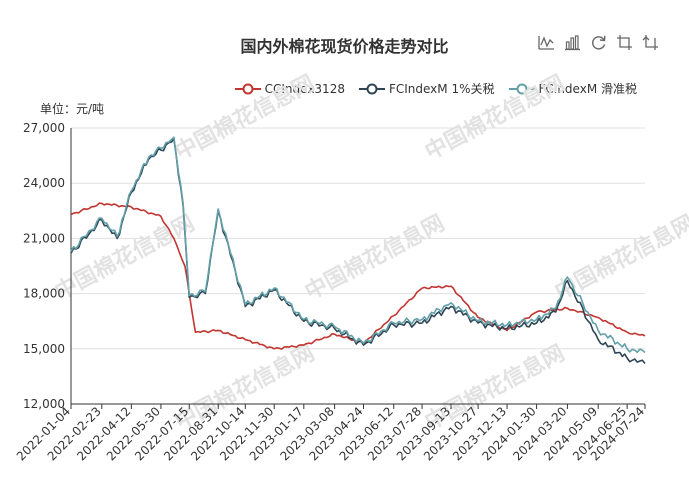  Describe the element at coordinates (72, 109) in the screenshot. I see `y-axis-unit-label: 单位：元/吨` at that location.